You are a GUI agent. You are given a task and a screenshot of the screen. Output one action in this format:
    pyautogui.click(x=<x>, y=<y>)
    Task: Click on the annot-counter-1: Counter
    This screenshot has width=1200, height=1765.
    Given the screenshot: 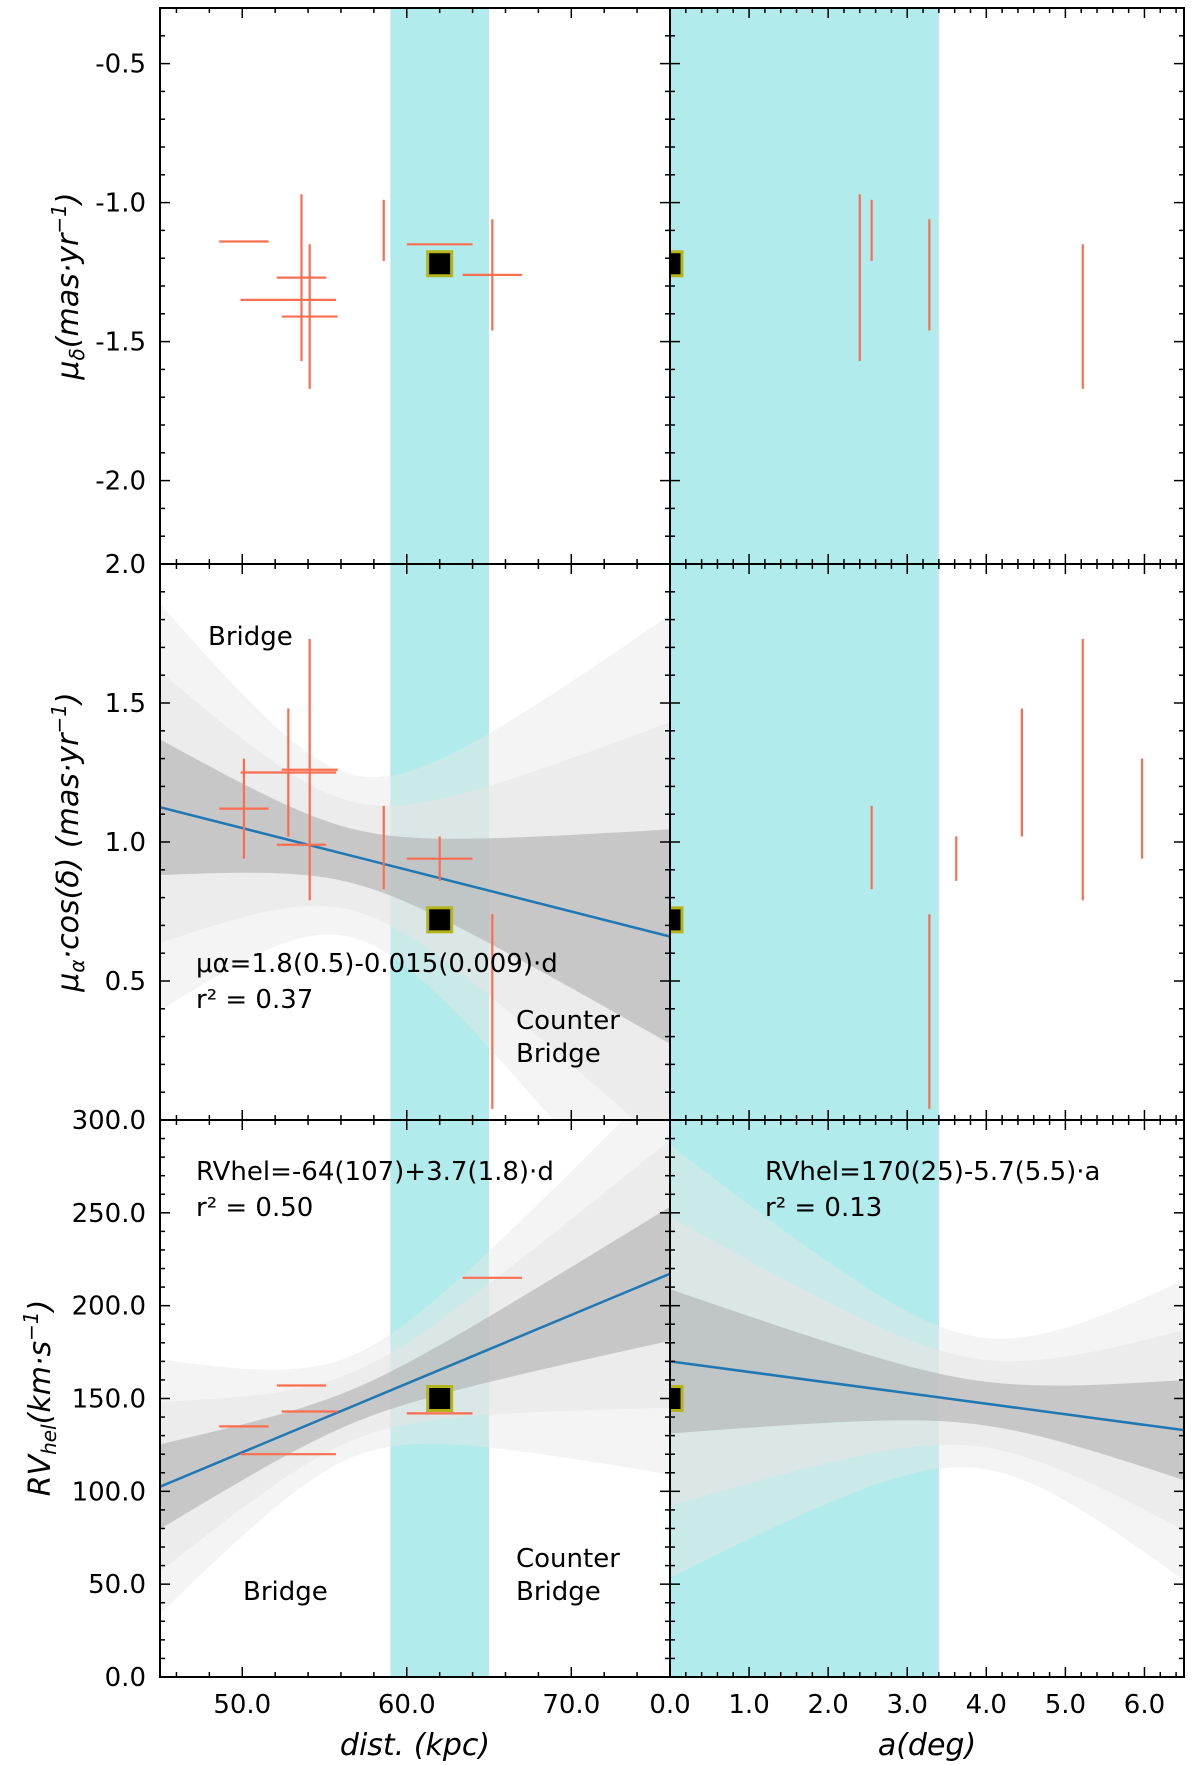 What is the action you would take?
    pyautogui.click(x=568, y=1021)
    